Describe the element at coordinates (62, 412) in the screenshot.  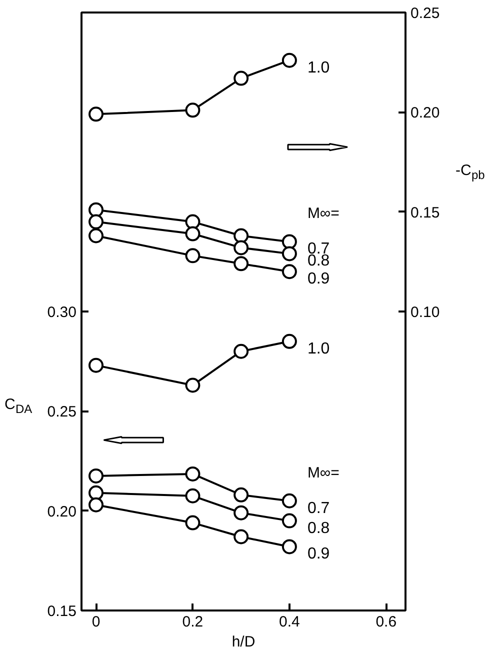
I see `y-tick-label: 0.25` at that location.